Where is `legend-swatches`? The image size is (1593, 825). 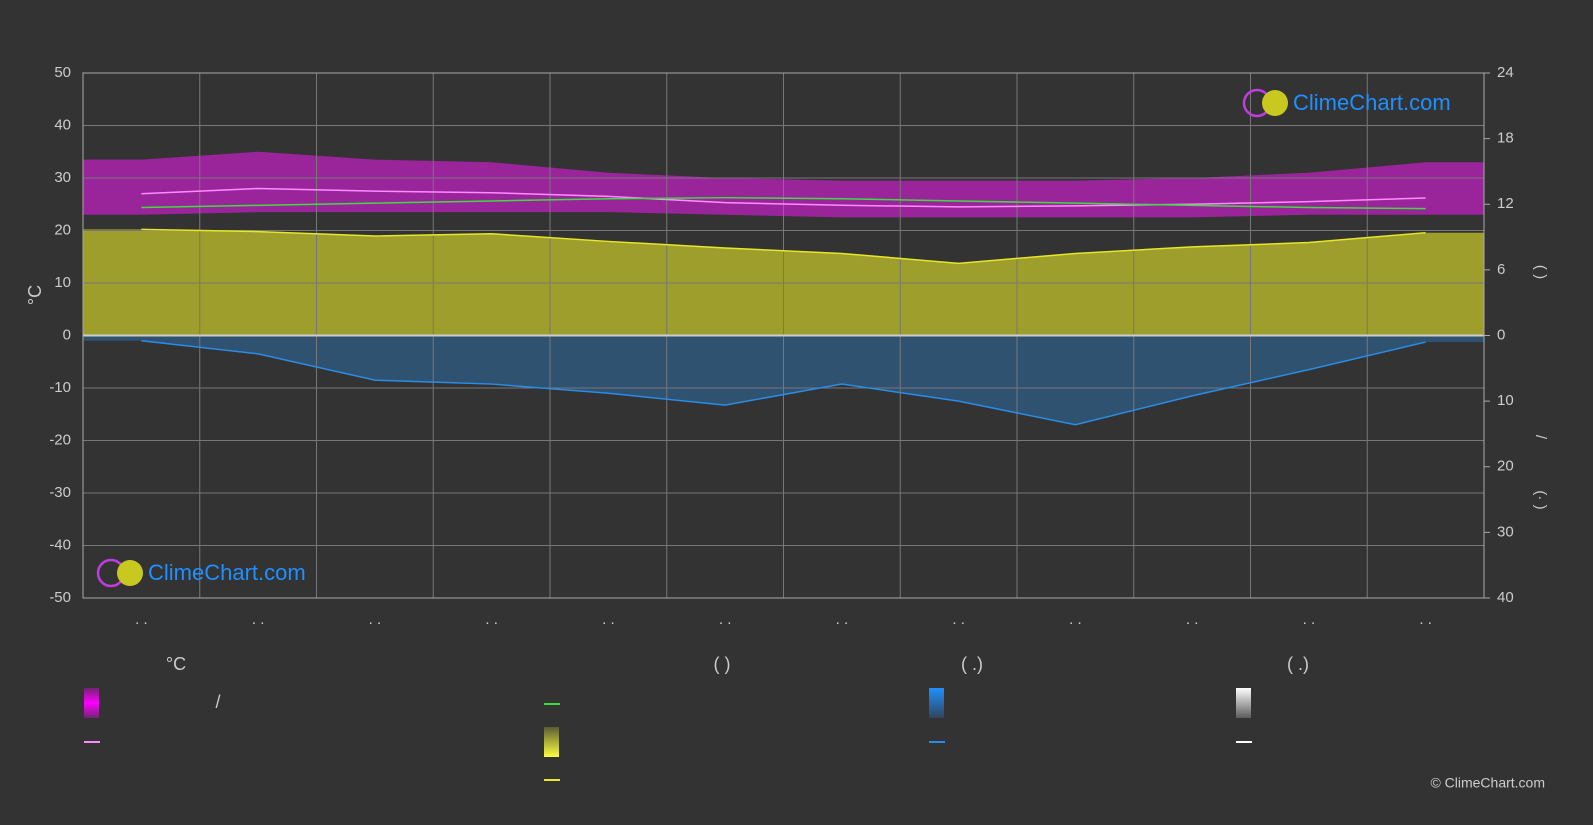 legend-swatches is located at coordinates (668, 734).